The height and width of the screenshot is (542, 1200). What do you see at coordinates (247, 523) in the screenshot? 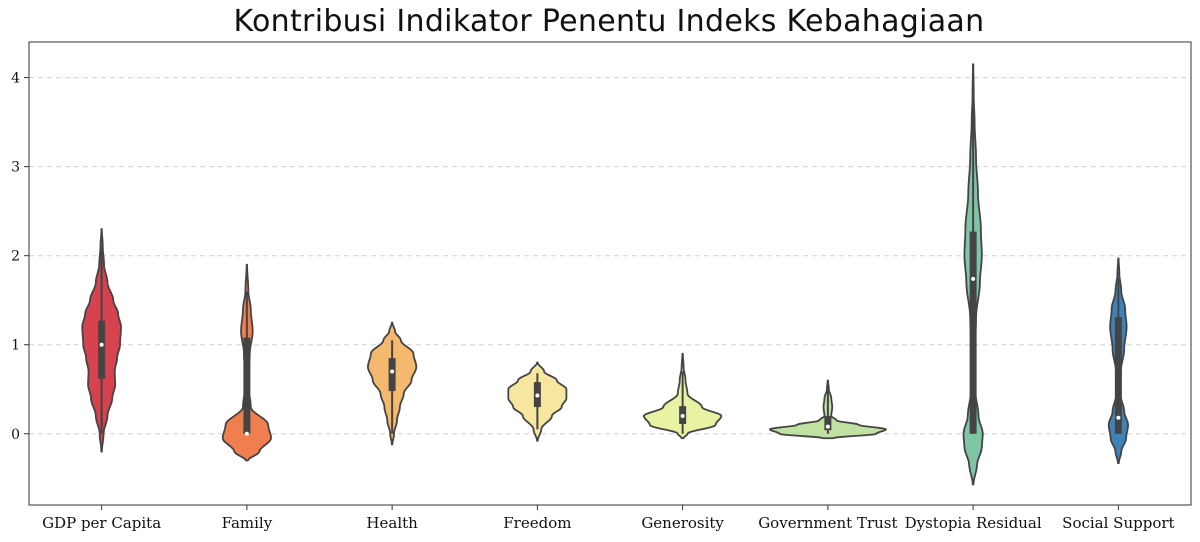
I see `x-tick-label: Family` at bounding box center [247, 523].